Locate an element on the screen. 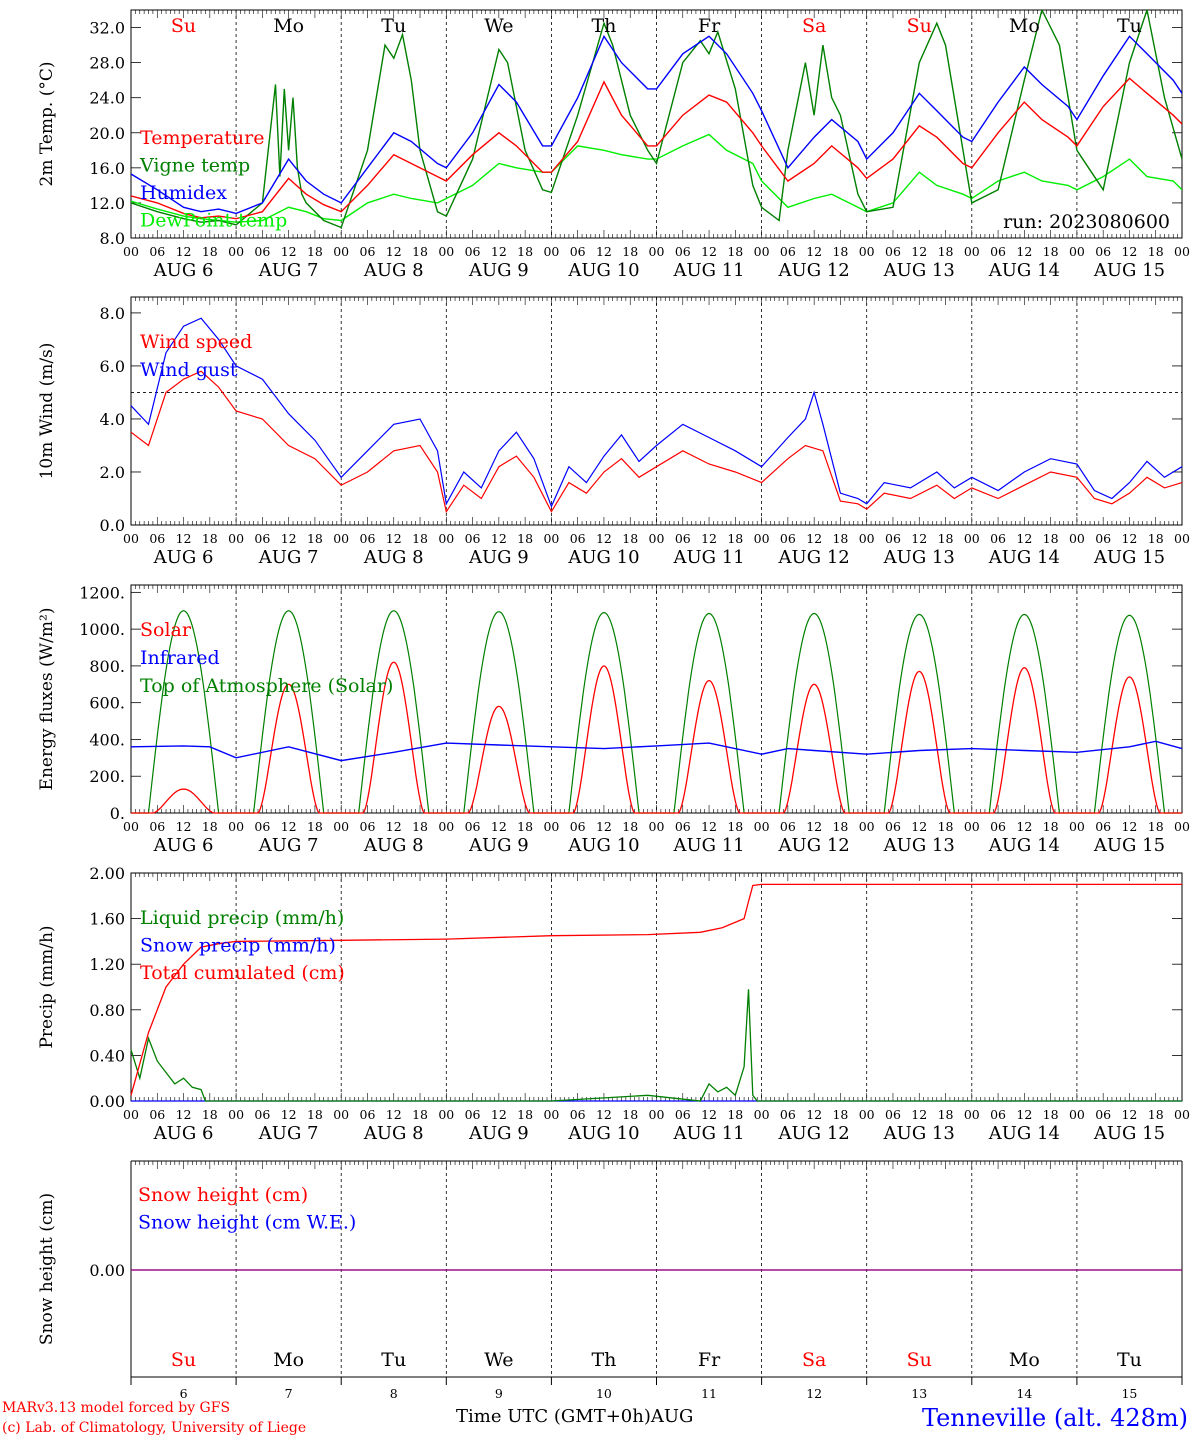 Image resolution: width=1194 pixels, height=1440 pixels. legend-entry: Snow precip (mm/h) is located at coordinates (238, 946).